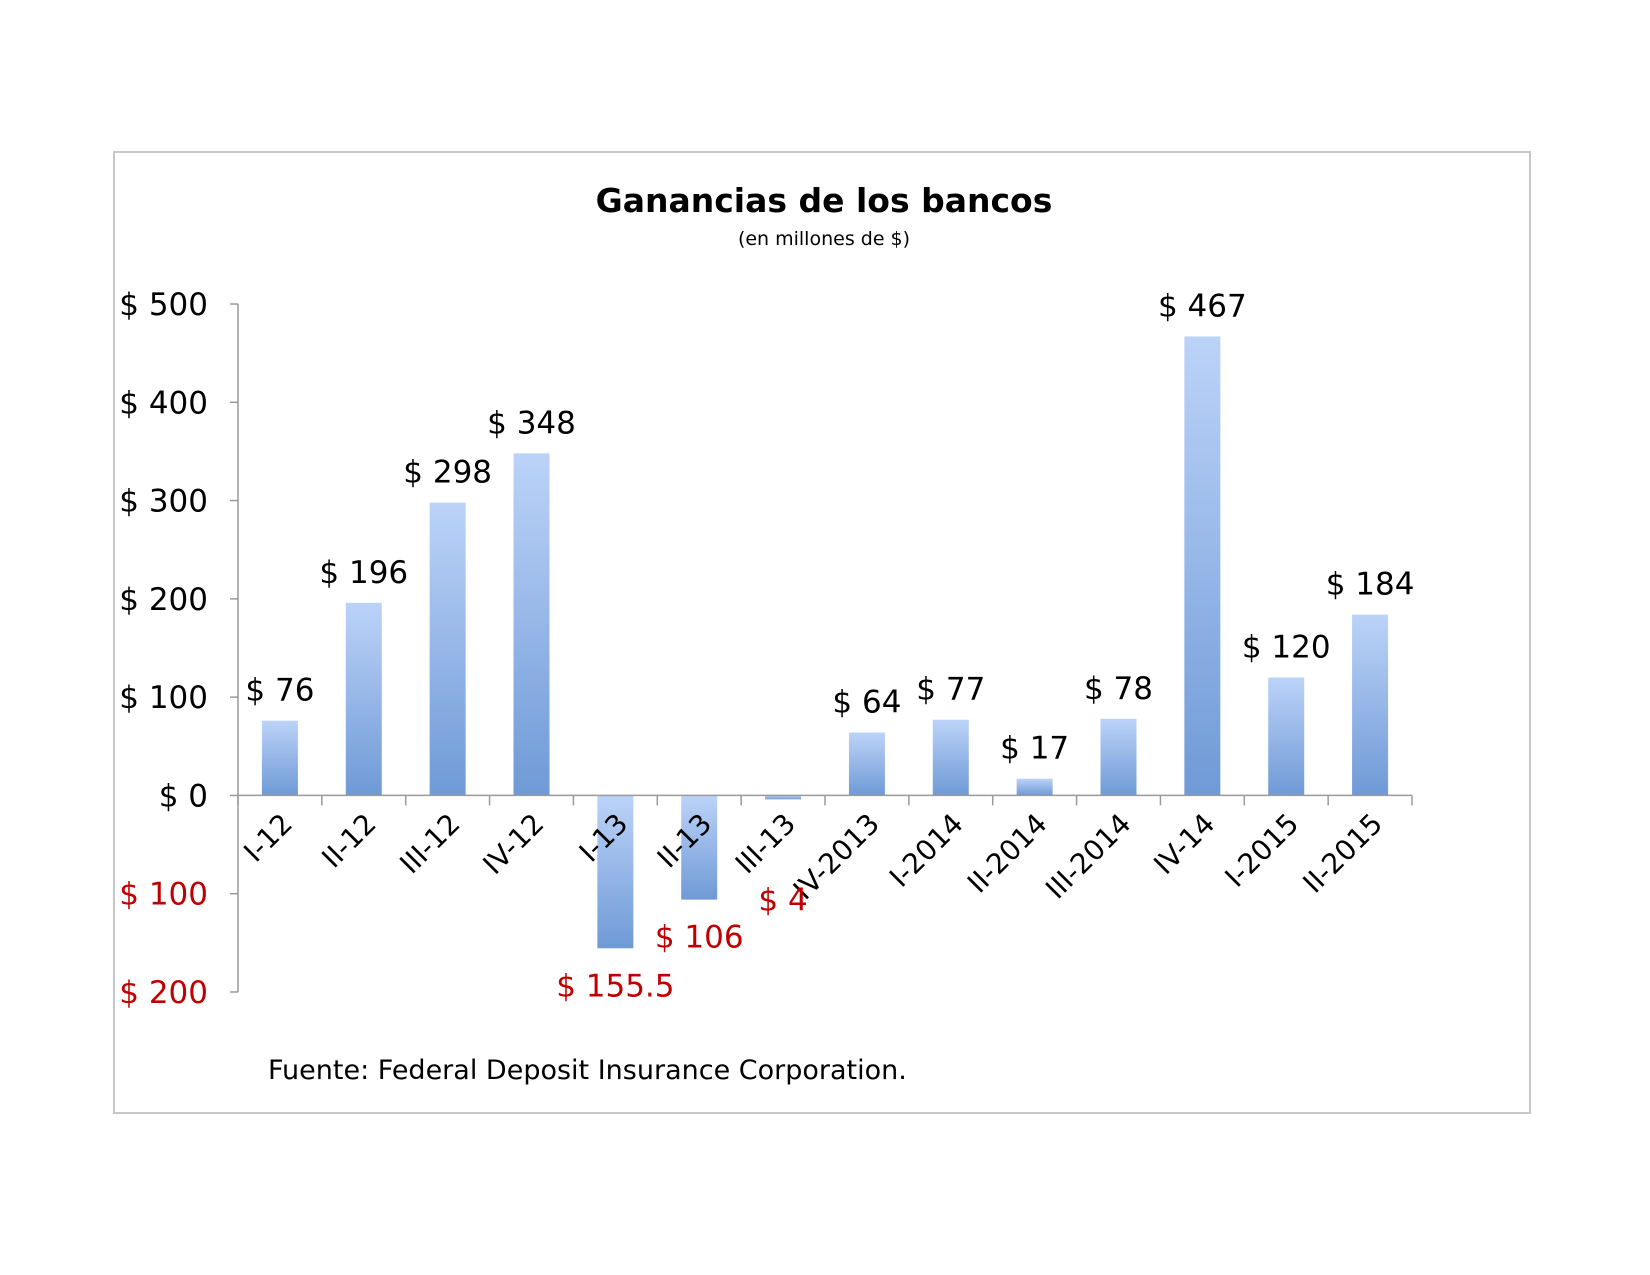  What do you see at coordinates (1034, 749) in the screenshot?
I see `data-label-II-2014: $ 17` at bounding box center [1034, 749].